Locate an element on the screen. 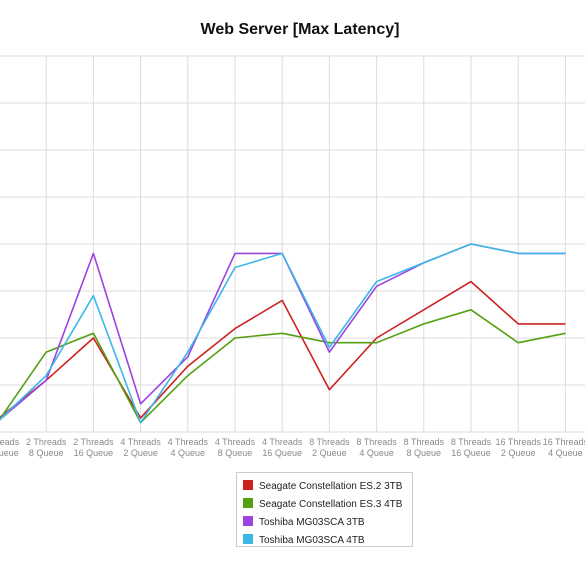 Image resolution: width=585 pixels, height=570 pixels. x-tick-label: 4 Threads 8 Queue is located at coordinates (235, 447).